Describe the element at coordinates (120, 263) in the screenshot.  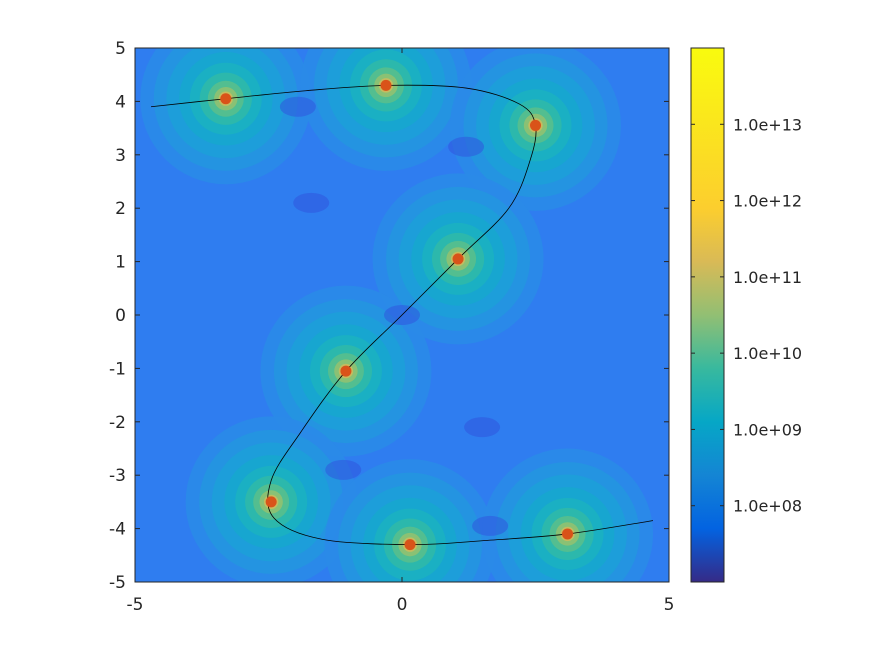
I see `y-tick-label: 1` at that location.